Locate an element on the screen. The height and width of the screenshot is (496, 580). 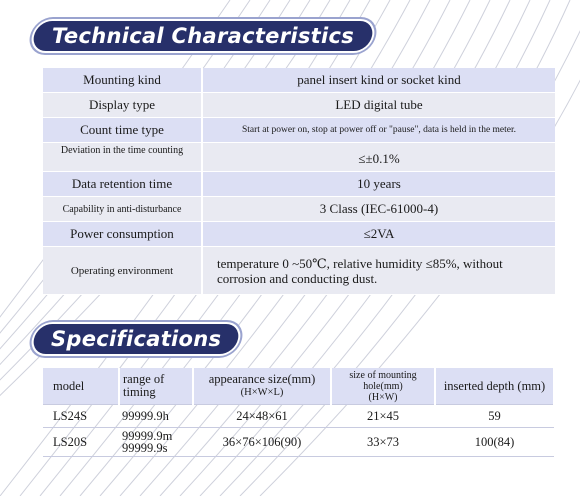
table-row: LS24S 99999.9h 24×48×61 21×45 59 is located at coordinates (298, 416).